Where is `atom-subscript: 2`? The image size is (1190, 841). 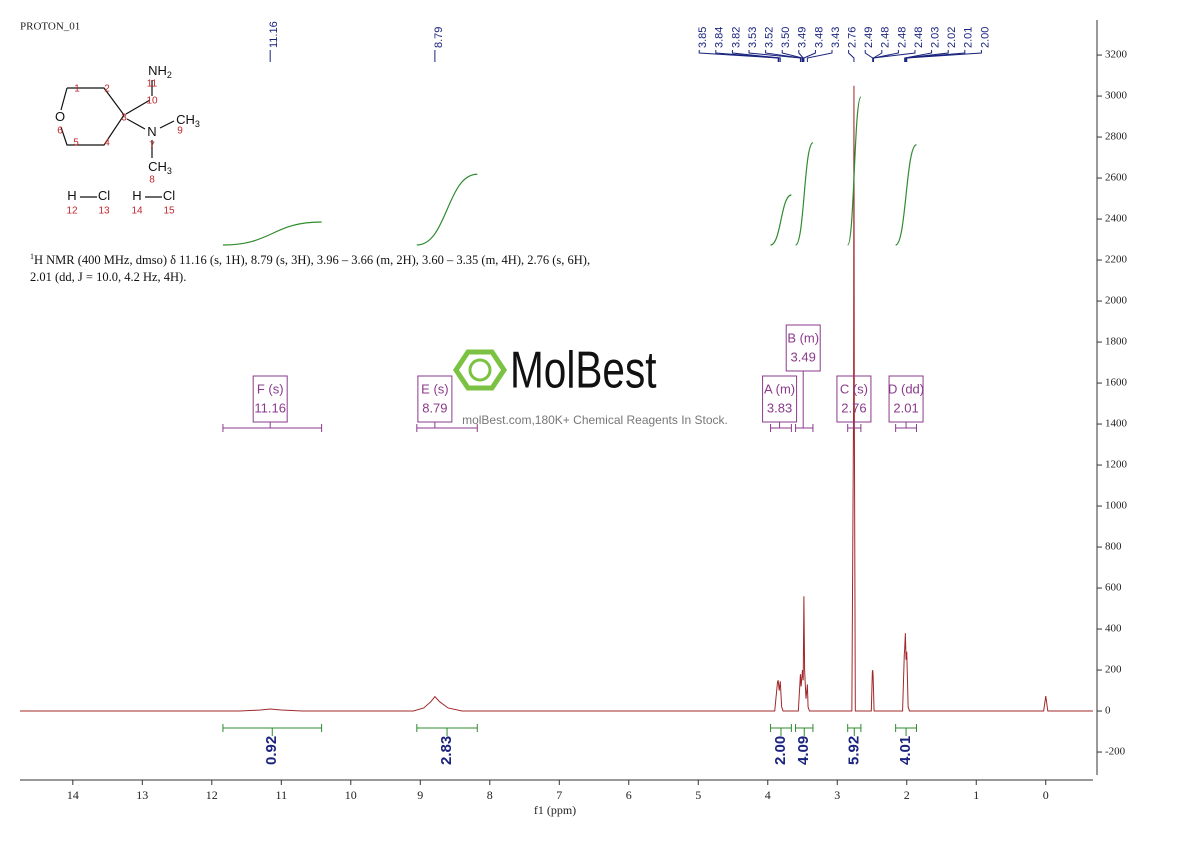 atom-subscript: 2 is located at coordinates (169, 75).